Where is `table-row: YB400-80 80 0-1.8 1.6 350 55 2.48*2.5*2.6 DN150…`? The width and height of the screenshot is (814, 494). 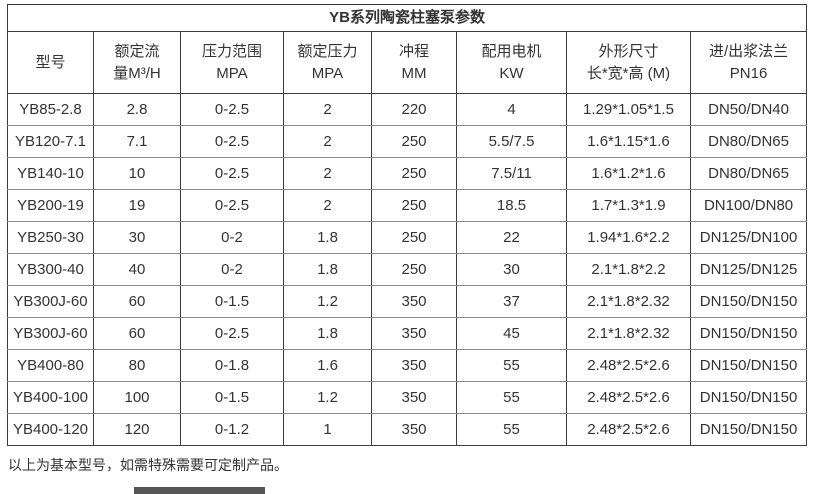
table-row: YB400-80 80 0-1.8 1.6 350 55 2.48*2.5*2.6 DN150… is located at coordinates (407, 365).